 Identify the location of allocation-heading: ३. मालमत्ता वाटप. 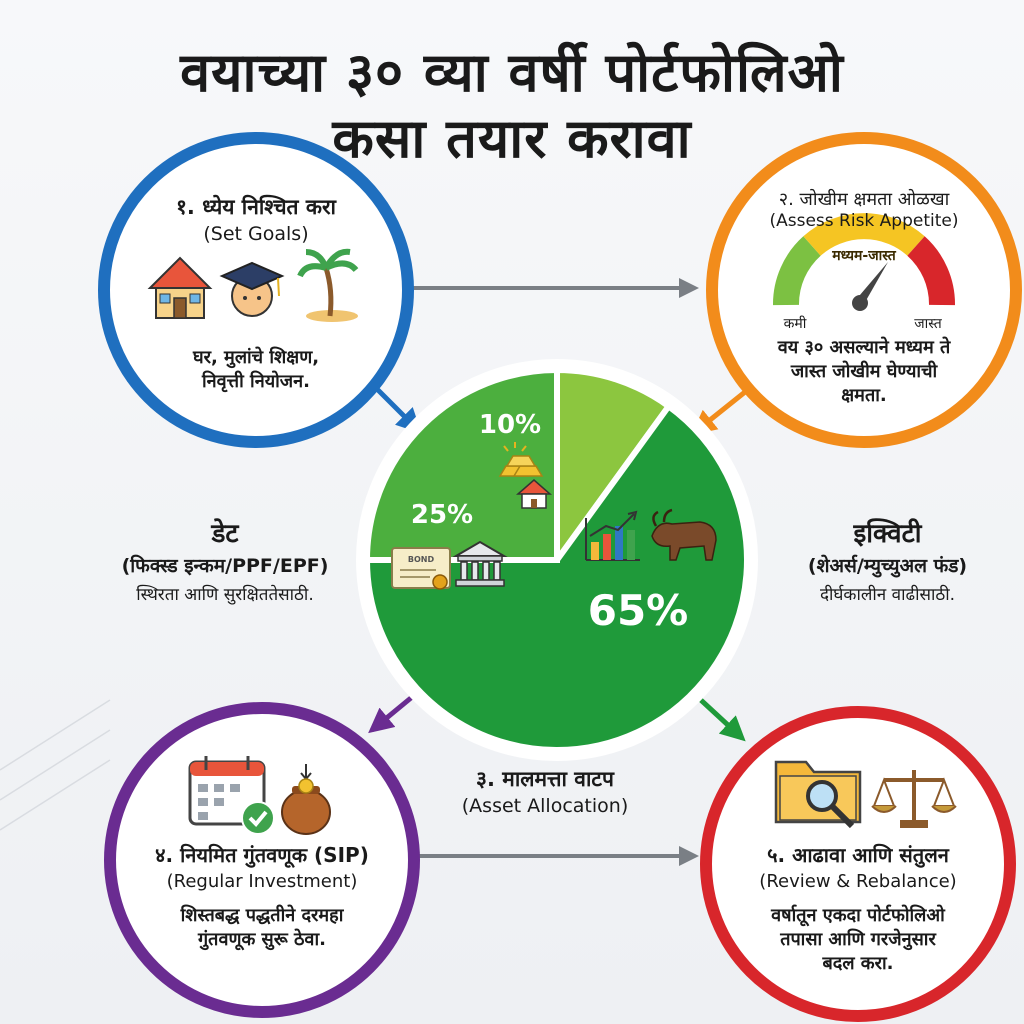
(545, 779).